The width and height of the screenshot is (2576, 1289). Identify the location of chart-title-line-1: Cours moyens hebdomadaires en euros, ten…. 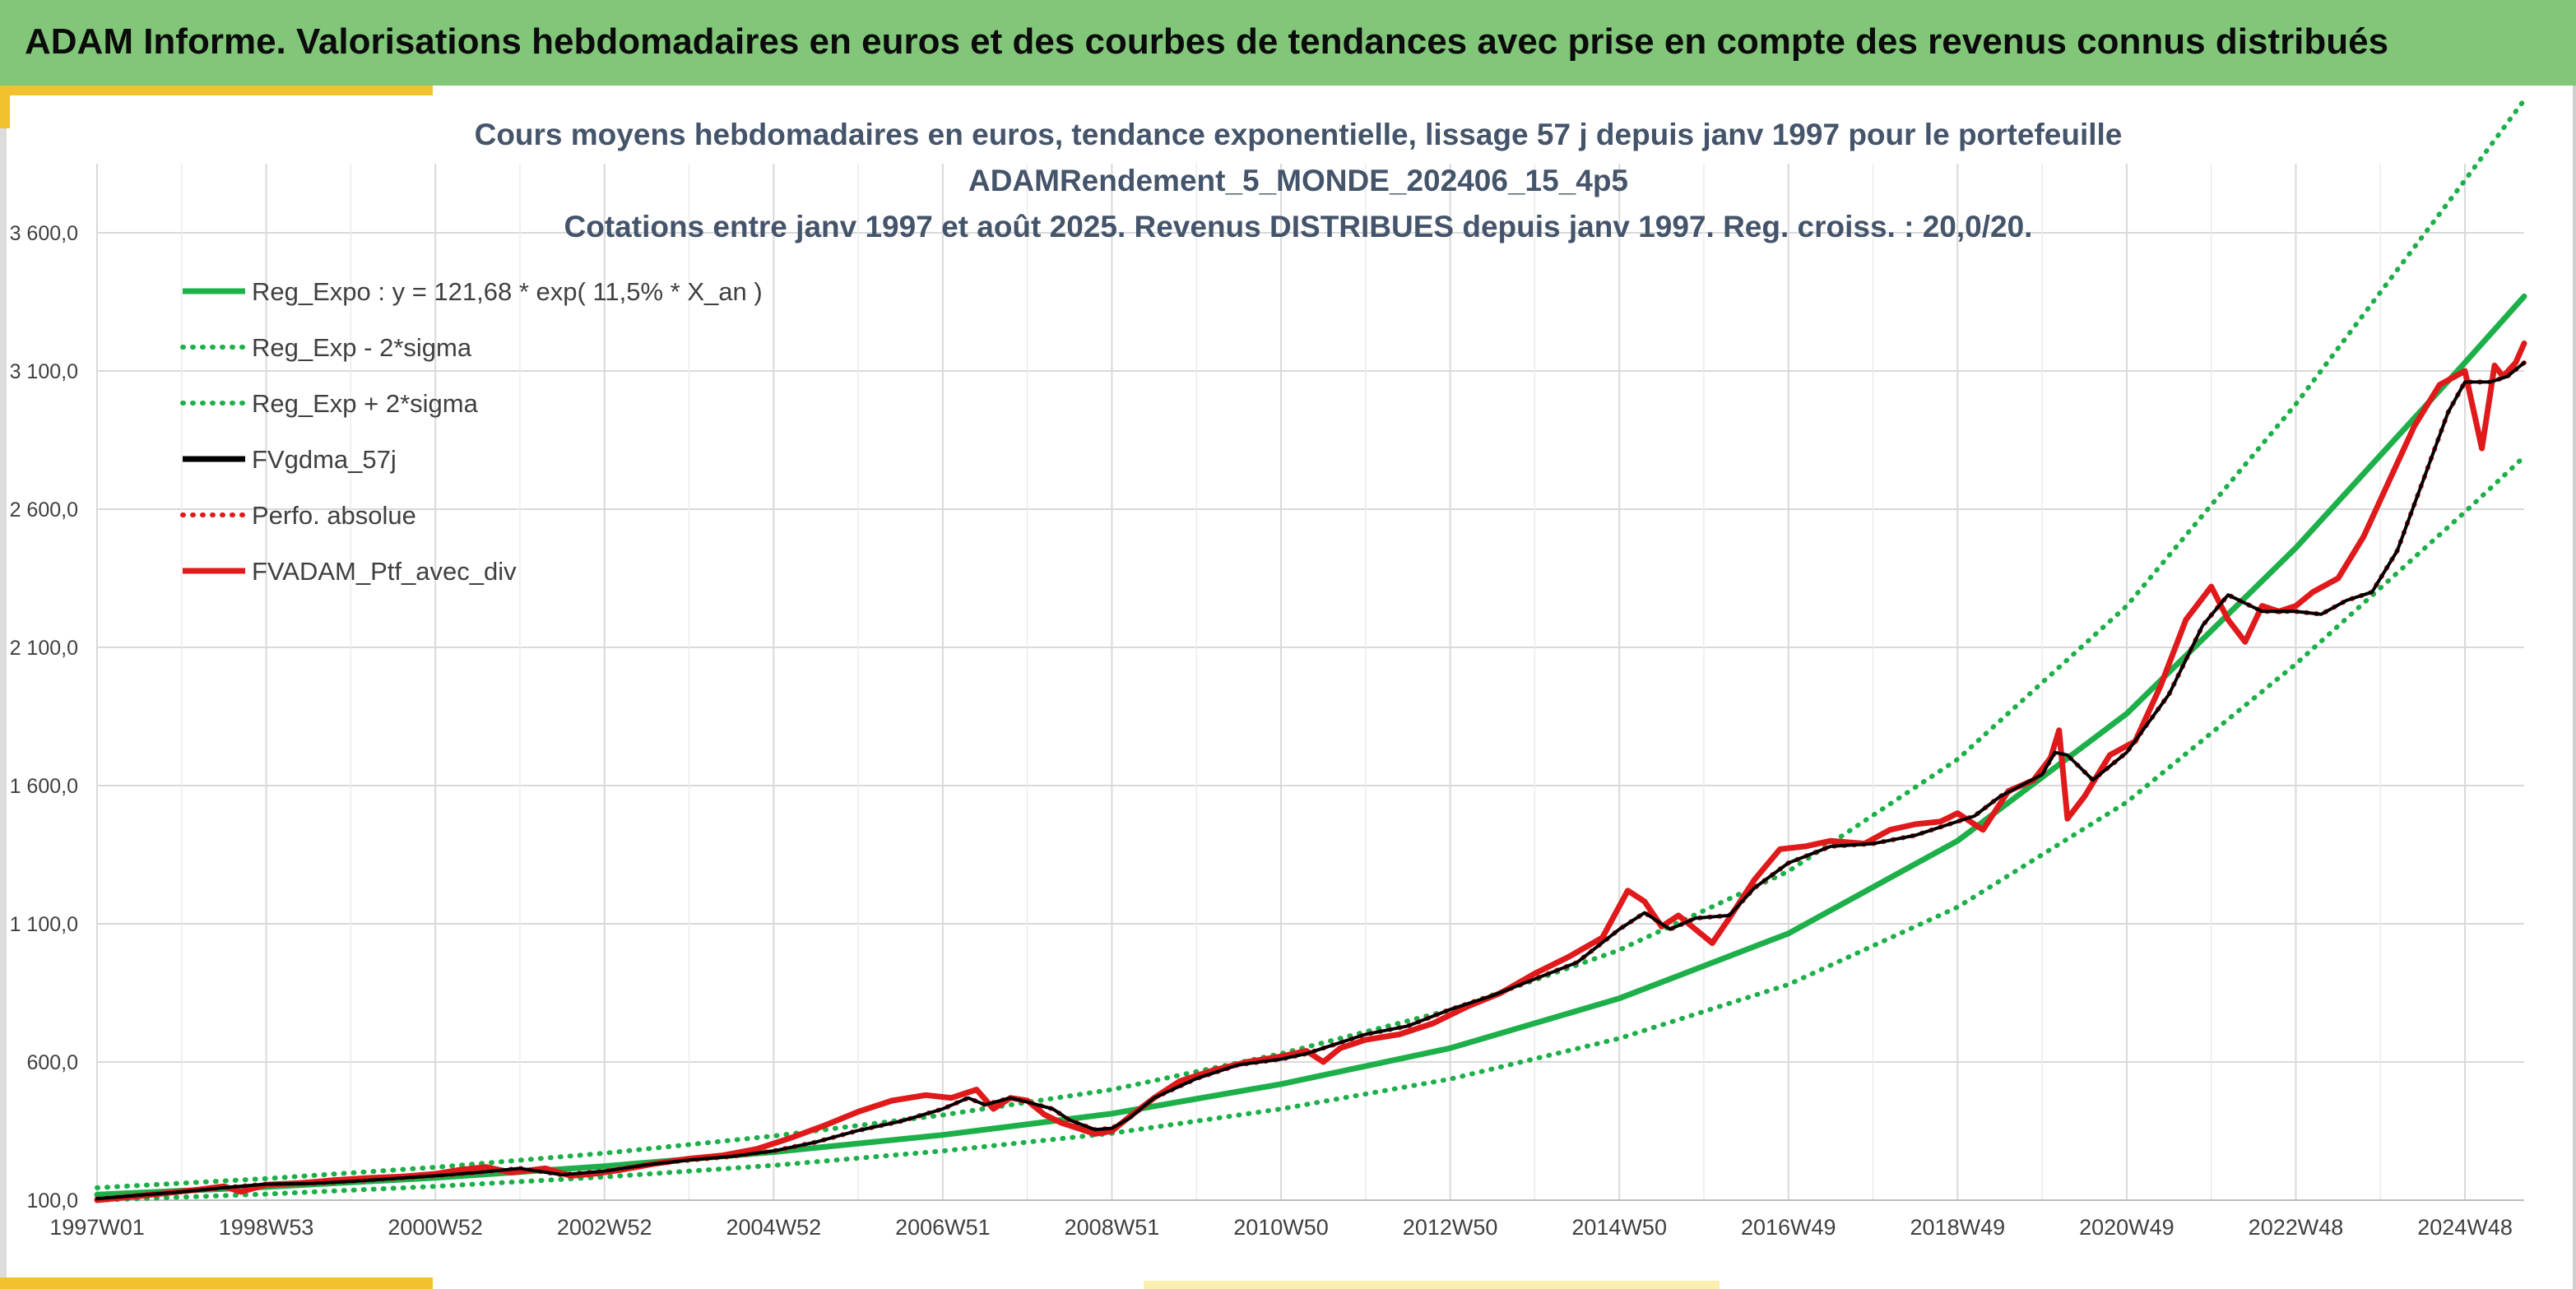
(1299, 134).